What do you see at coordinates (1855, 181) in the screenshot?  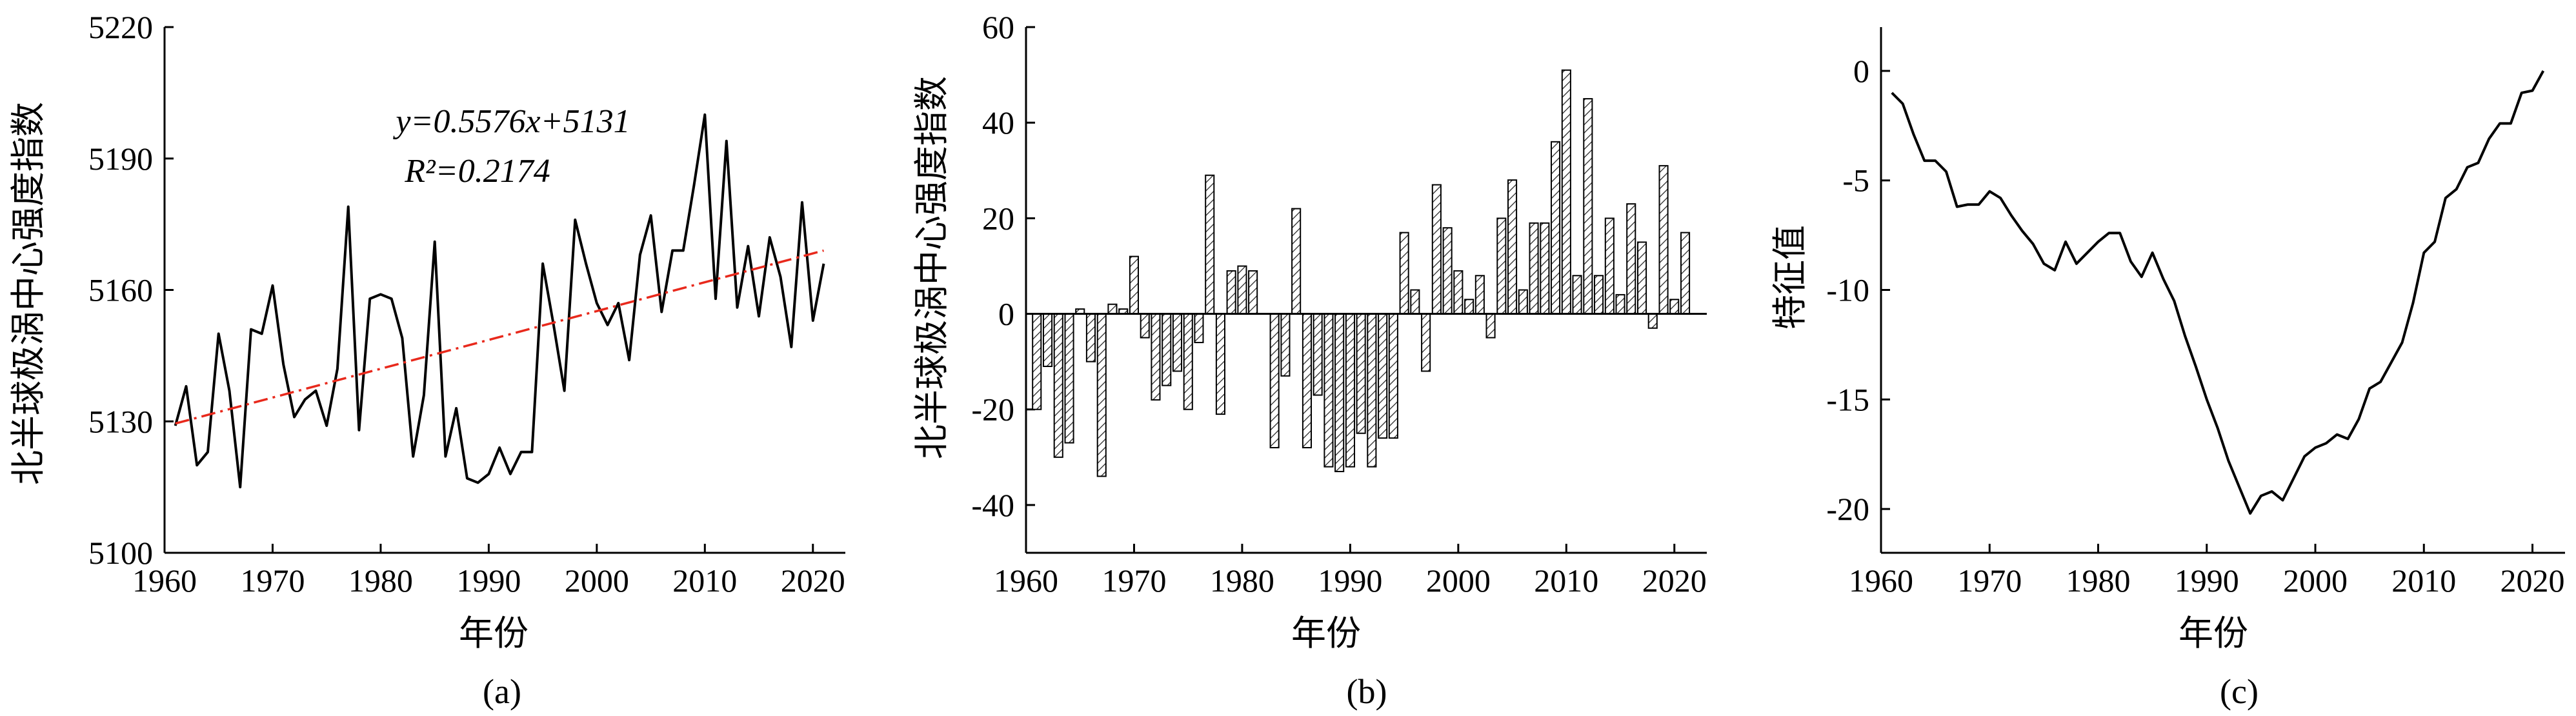 I see `c-y-tick-label: -5` at bounding box center [1855, 181].